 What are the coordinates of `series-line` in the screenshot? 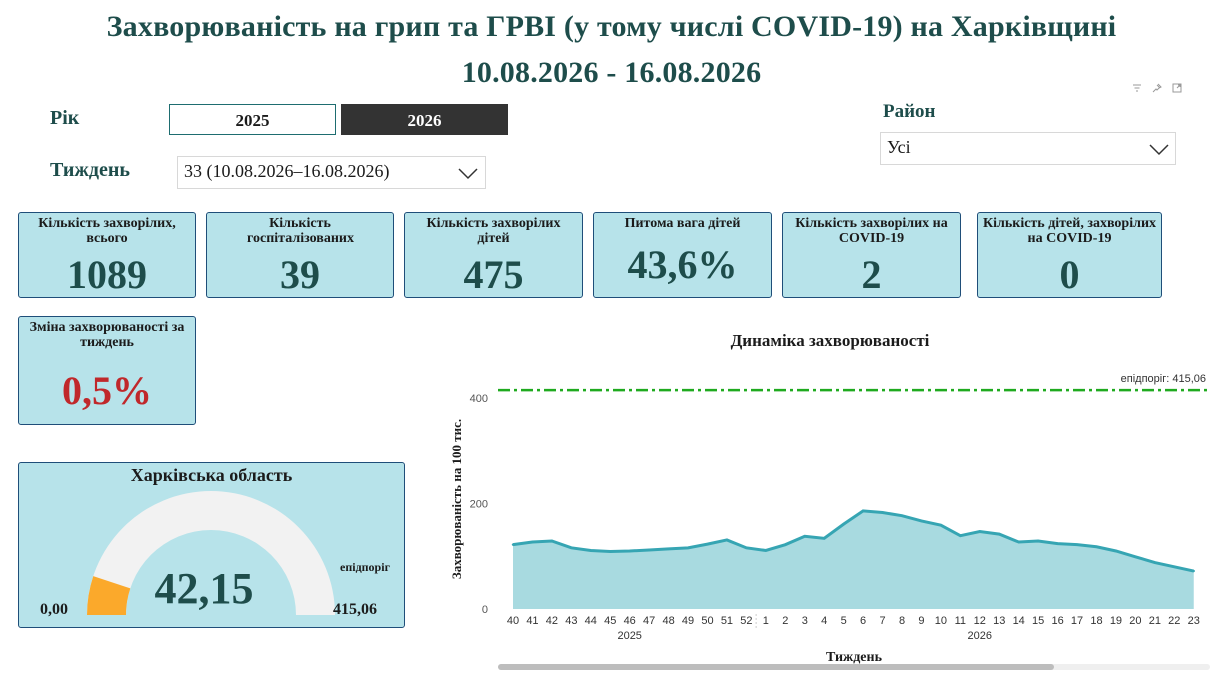 It's located at (853, 541).